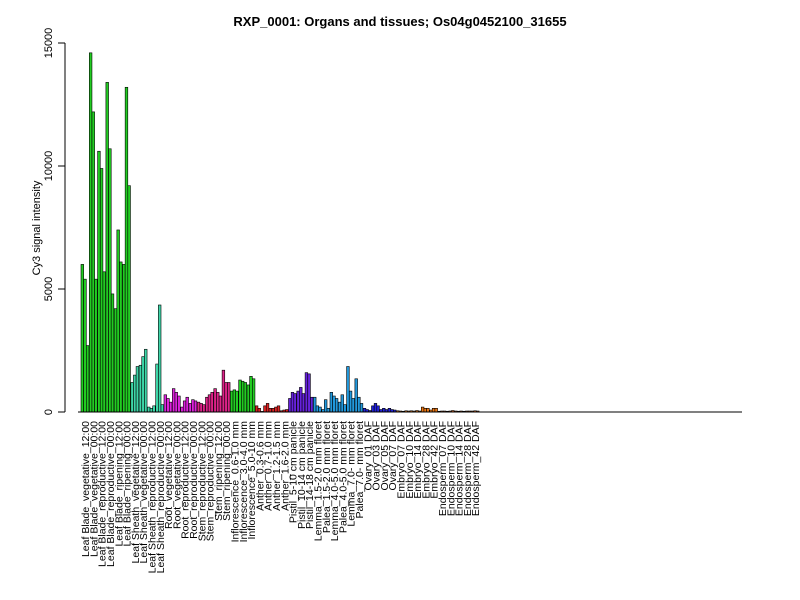 This screenshot has width=800, height=600. Describe the element at coordinates (360, 470) in the screenshot. I see `category-label-33: Palea_7.0- mm floret` at that location.